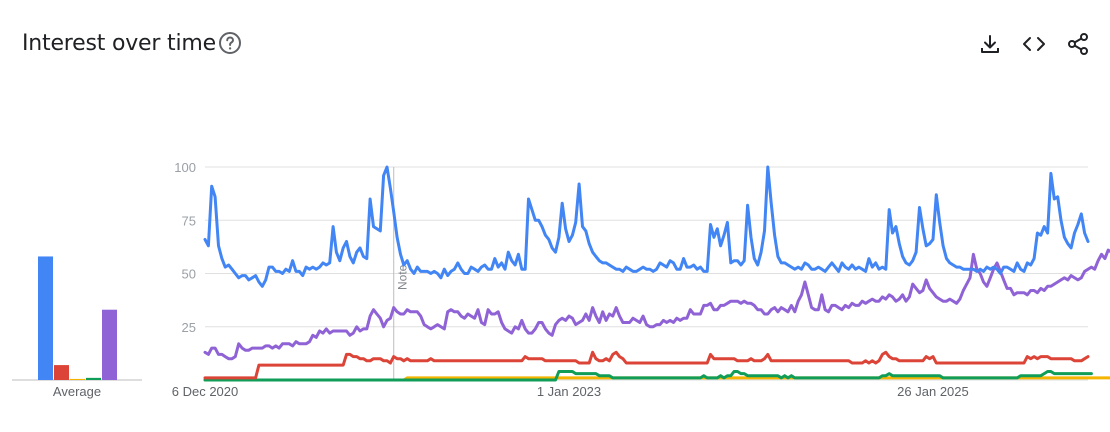  I want to click on chart-title: Interest over time, so click(119, 43).